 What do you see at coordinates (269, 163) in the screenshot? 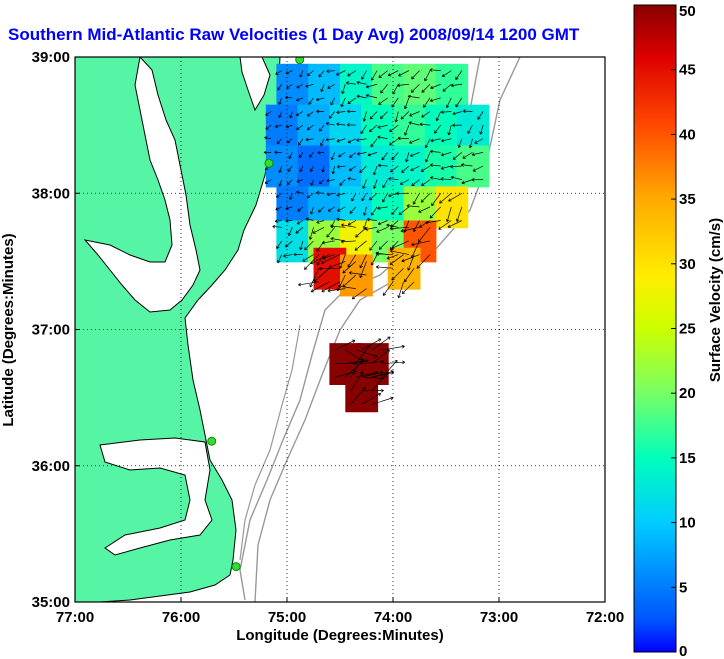
I see `station-2-marker` at bounding box center [269, 163].